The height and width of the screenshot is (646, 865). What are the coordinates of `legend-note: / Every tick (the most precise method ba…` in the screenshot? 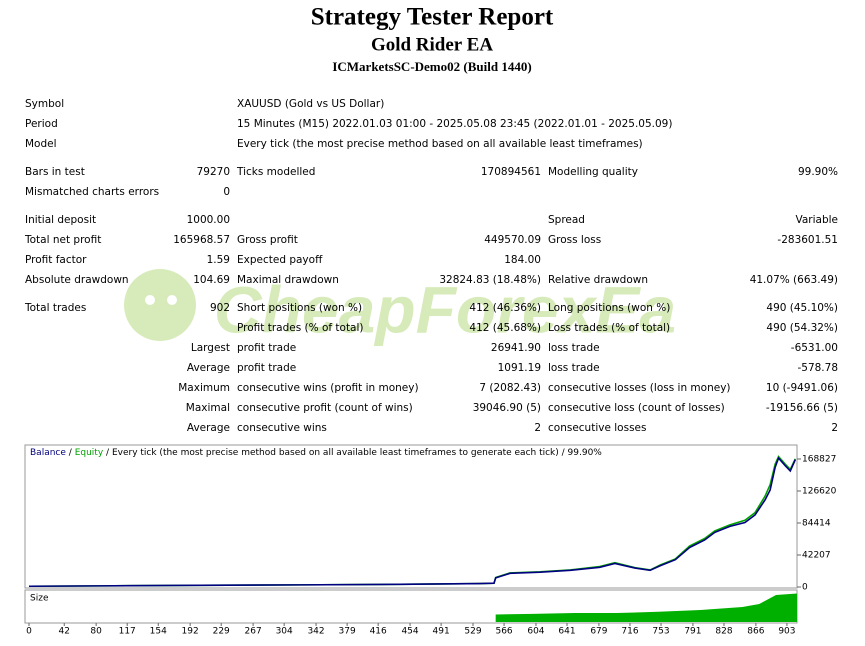 It's located at (354, 453).